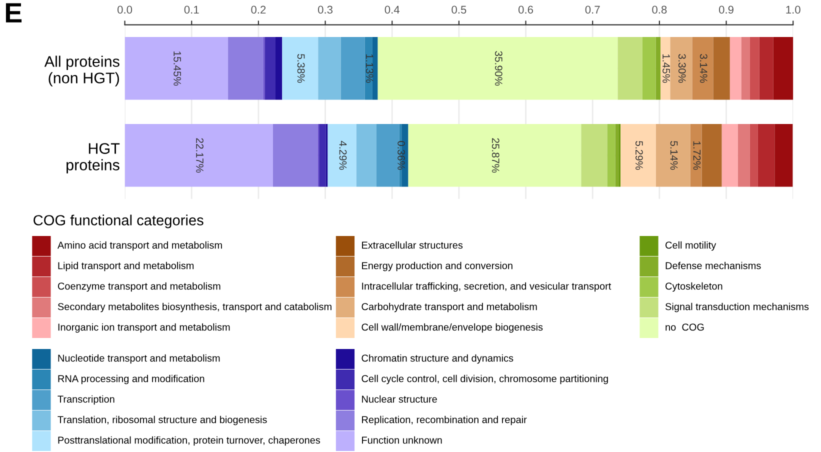 The image size is (821, 452). Describe the element at coordinates (526, 10) in the screenshot. I see `x-tick-label: 0.6` at that location.